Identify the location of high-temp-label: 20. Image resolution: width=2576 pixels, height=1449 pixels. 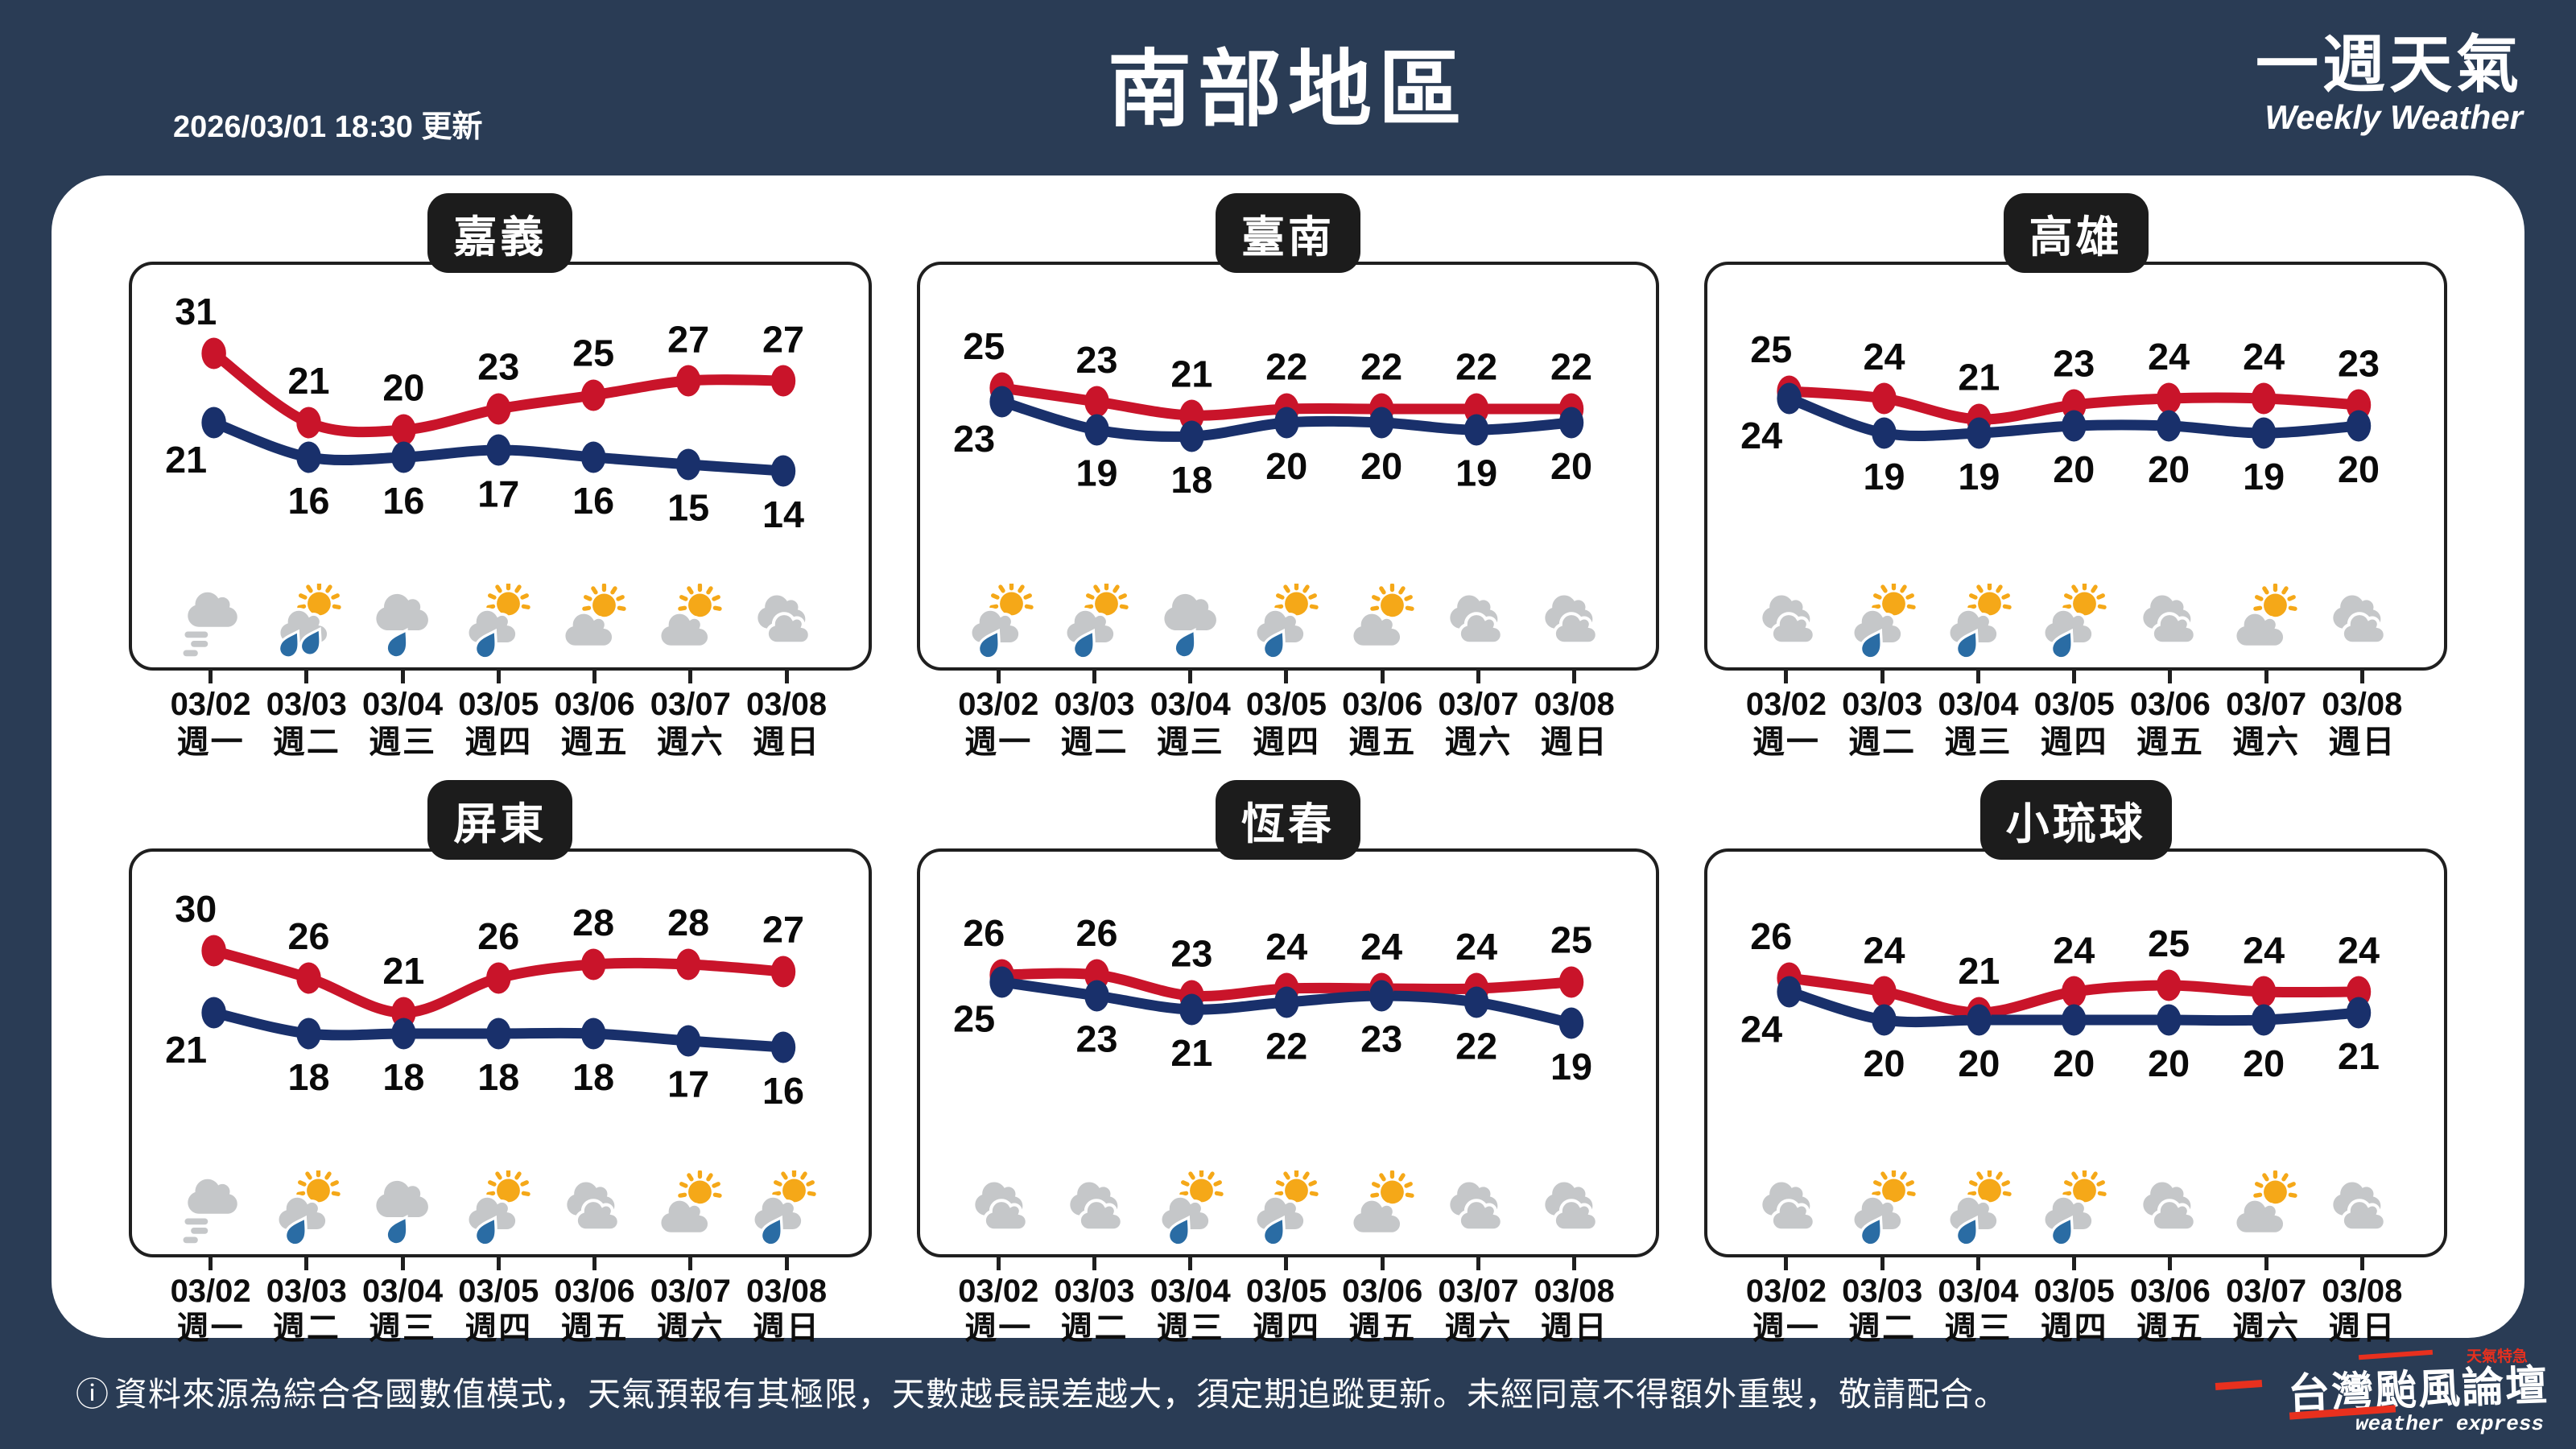
(403, 388).